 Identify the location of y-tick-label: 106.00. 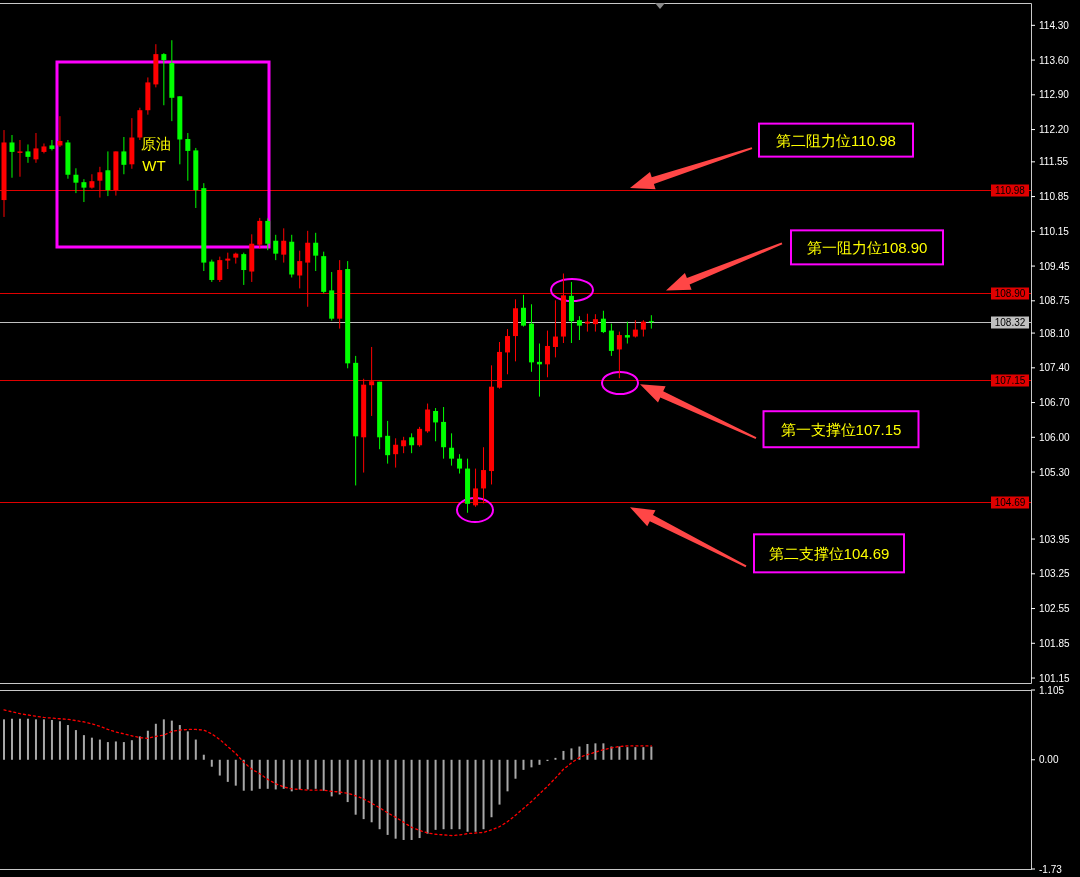
(1055, 437).